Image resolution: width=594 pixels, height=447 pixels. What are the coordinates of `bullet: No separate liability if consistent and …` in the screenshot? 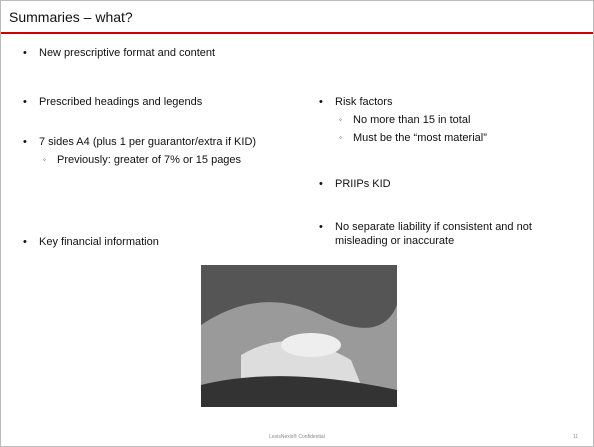 It's located at (452, 234).